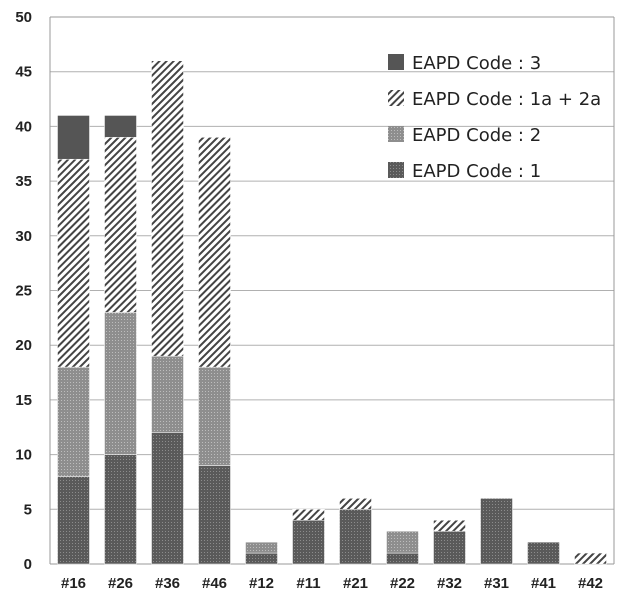  What do you see at coordinates (590, 583) in the screenshot?
I see `x-tick-label: #42` at bounding box center [590, 583].